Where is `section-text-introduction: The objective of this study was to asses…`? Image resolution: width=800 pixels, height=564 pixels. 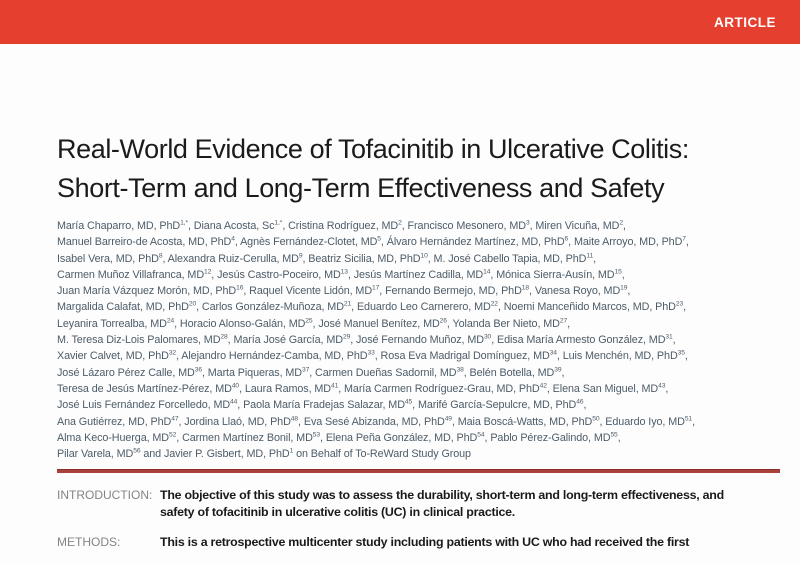 section-text-introduction: The objective of this study was to asses… is located at coordinates (478, 504).